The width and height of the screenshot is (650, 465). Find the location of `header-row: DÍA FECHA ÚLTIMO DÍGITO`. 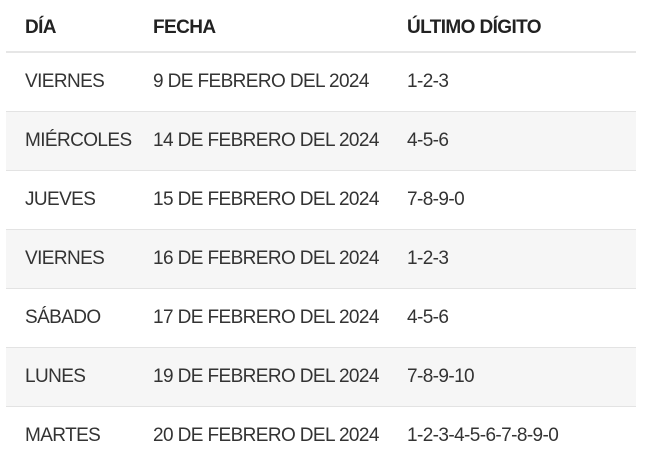

header-row: DÍA FECHA ÚLTIMO DÍGITO is located at coordinates (321, 26).